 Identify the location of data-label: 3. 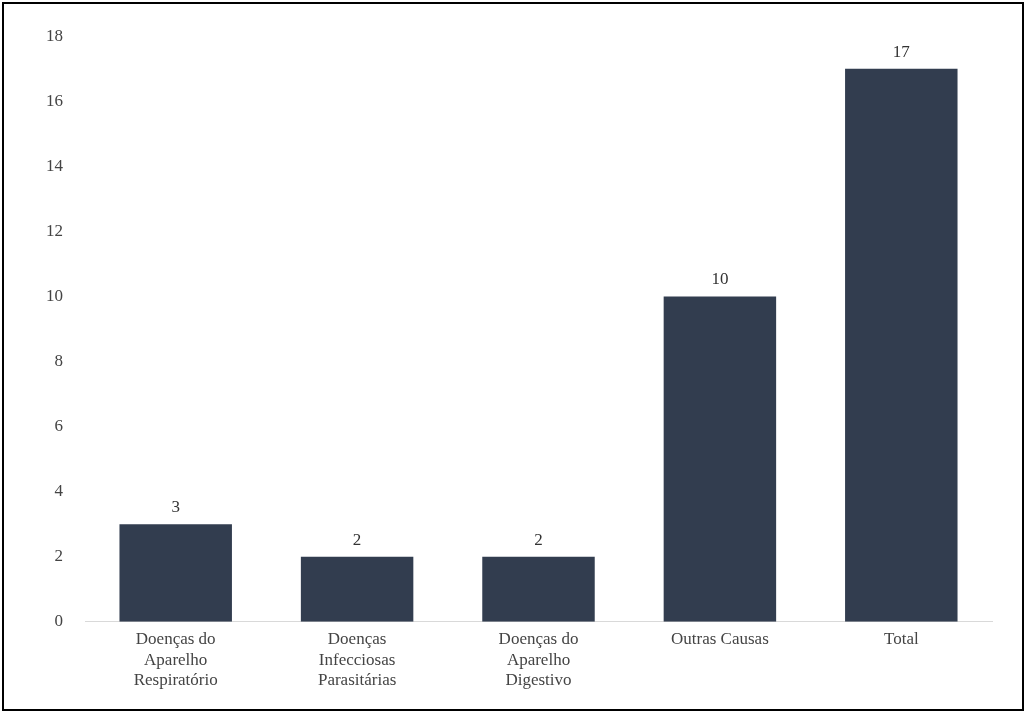
(175, 507).